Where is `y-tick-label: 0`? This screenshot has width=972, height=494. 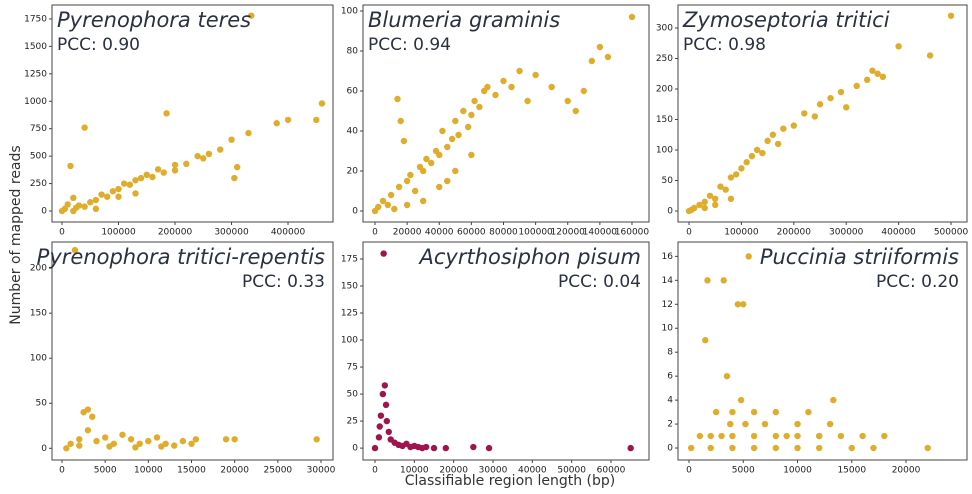 y-tick-label: 0 is located at coordinates (670, 212).